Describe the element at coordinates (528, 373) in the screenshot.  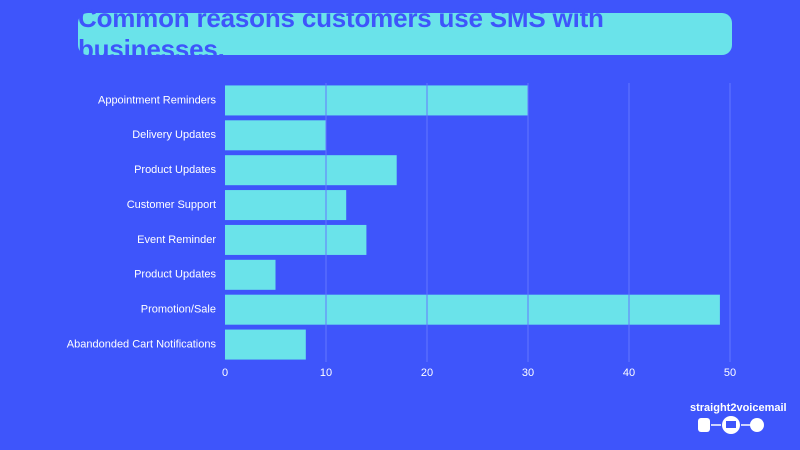
I see `x-tick-label: 30` at that location.